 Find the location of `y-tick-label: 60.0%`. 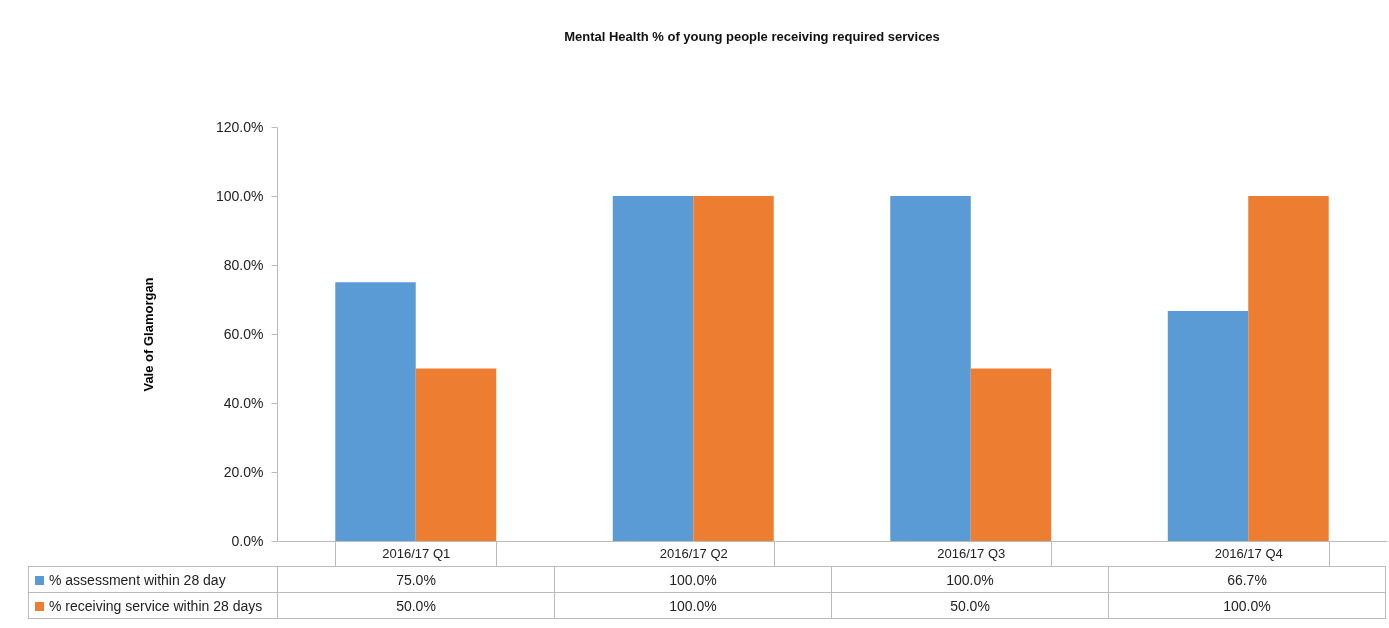

y-tick-label: 60.0% is located at coordinates (243, 333).